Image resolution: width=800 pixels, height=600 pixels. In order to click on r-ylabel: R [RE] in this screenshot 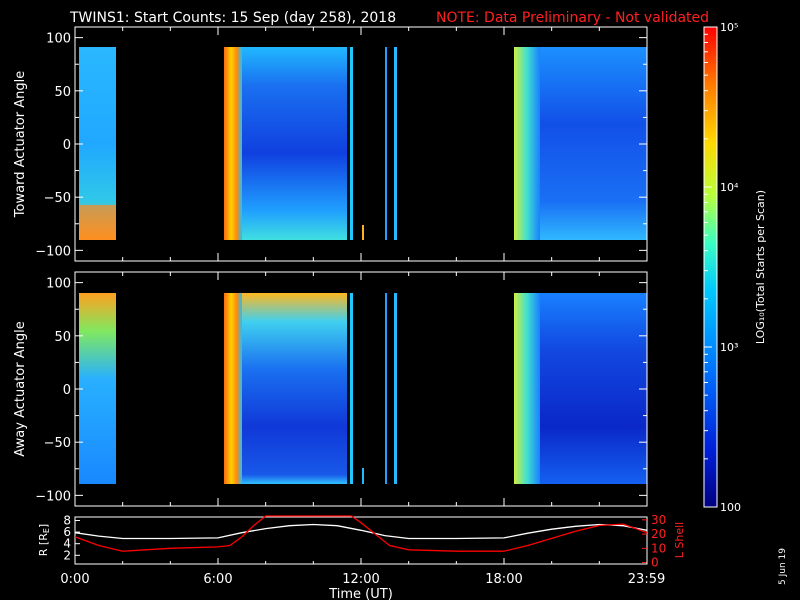, I will do `click(44, 540)`.